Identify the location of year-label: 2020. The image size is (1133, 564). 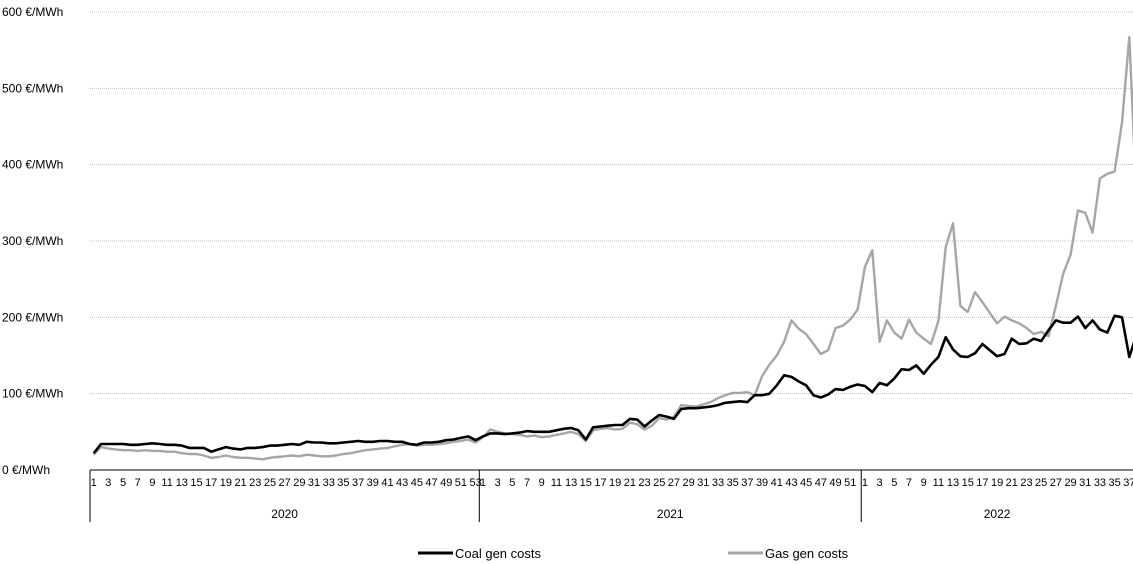
(284, 514).